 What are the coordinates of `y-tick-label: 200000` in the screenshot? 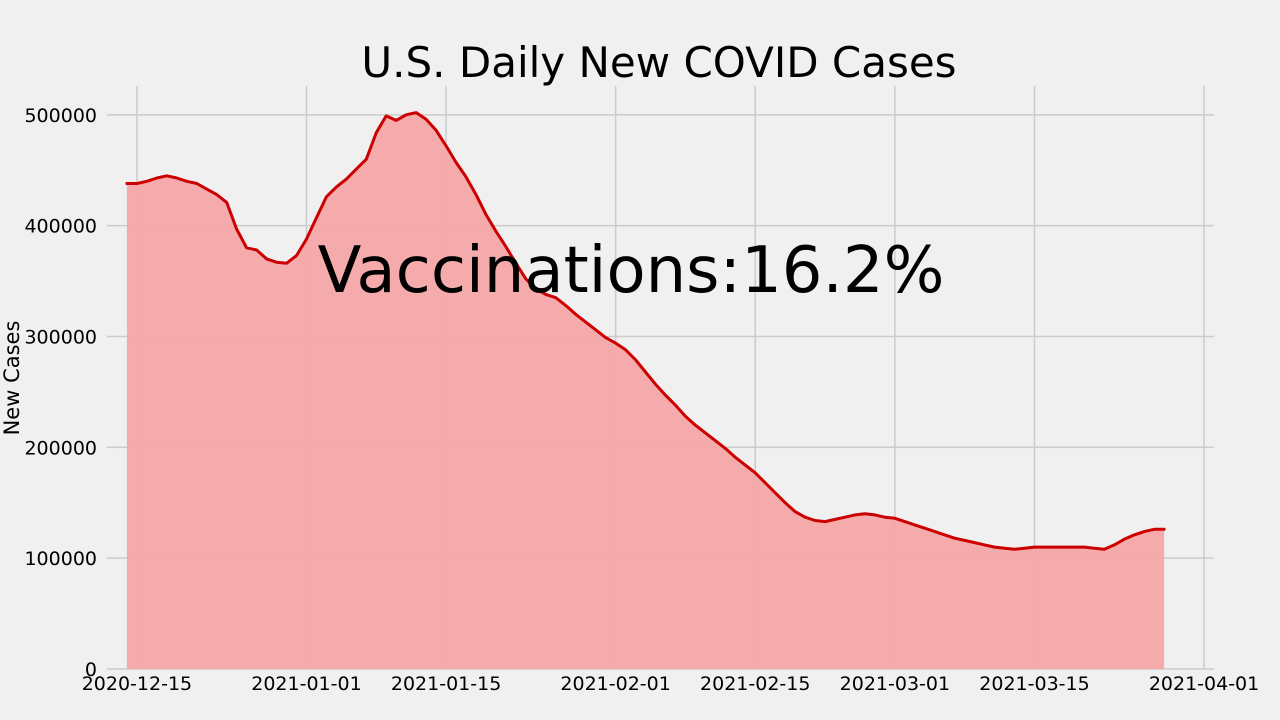 It's located at (60, 448).